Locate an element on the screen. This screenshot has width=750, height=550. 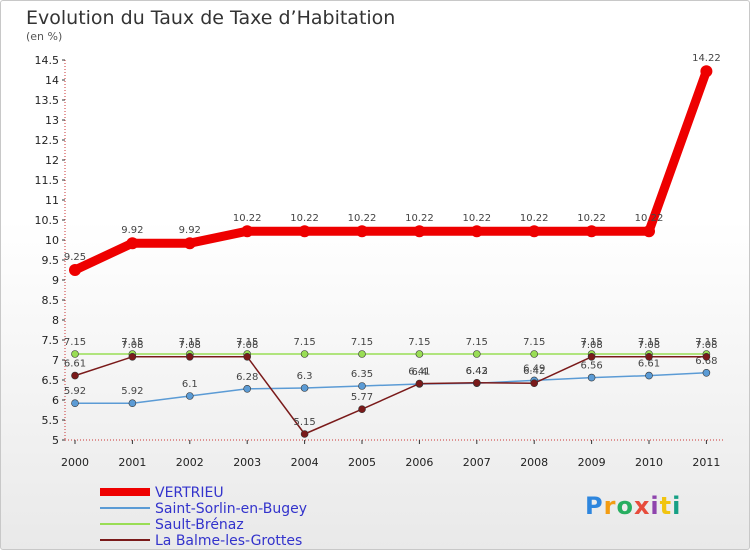
legend-label: La Balme-les-Grottes is located at coordinates (228, 541).